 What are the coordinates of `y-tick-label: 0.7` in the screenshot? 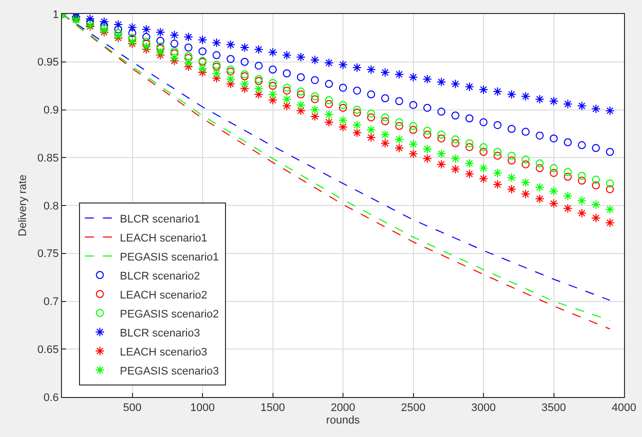 It's located at (51, 302).